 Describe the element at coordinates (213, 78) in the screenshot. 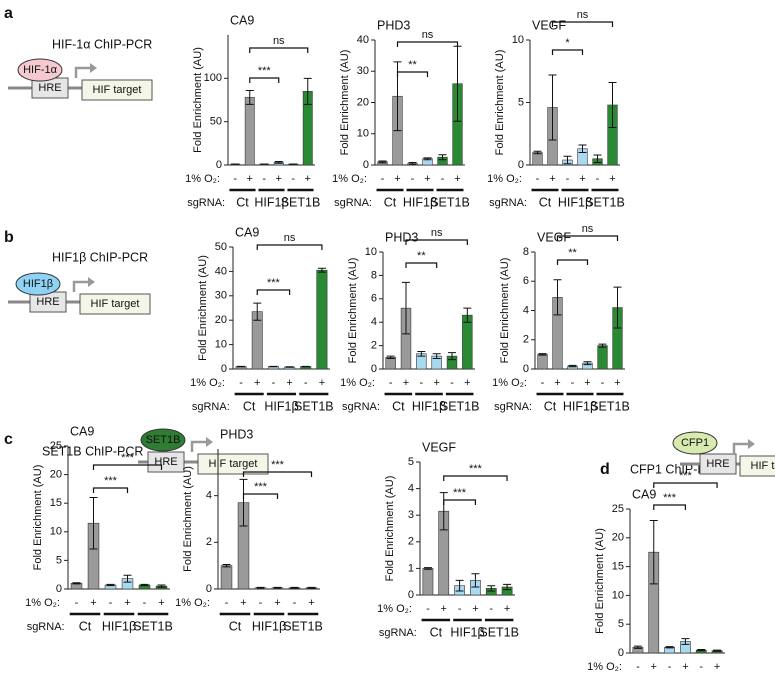

I see `y-tick-label: 100` at that location.